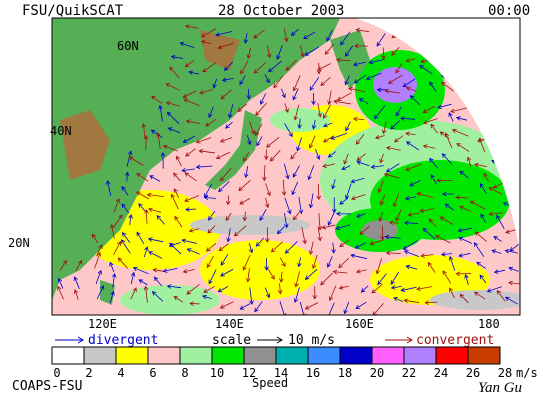 The image size is (550, 400). What do you see at coordinates (452, 355) in the screenshot?
I see `colorbar-box` at bounding box center [452, 355].